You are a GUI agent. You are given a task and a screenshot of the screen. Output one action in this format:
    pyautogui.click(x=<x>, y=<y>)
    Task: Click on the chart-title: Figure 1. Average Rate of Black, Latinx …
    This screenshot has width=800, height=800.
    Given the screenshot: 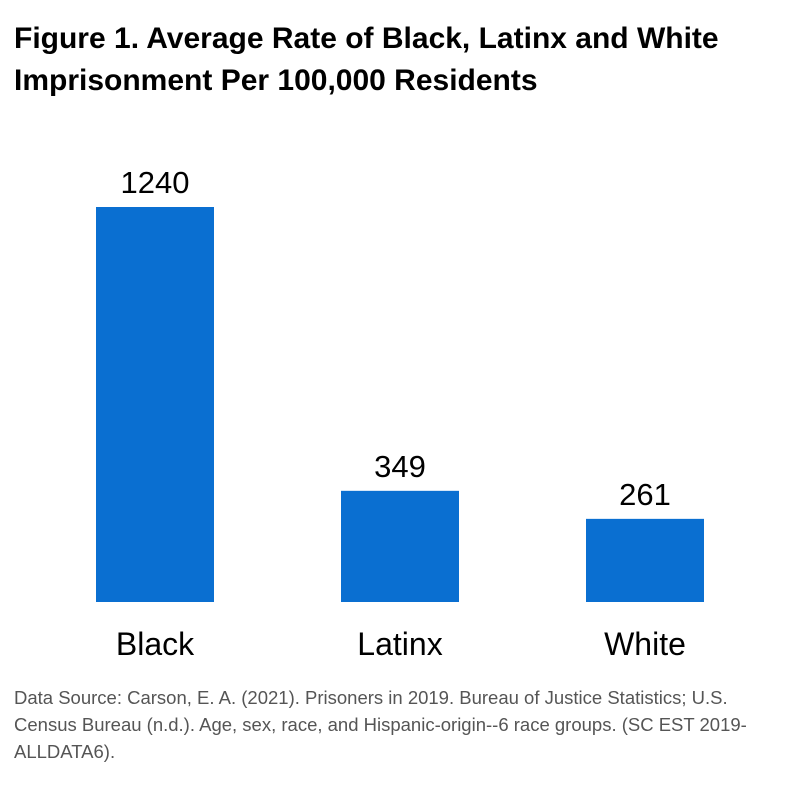 What is the action you would take?
    pyautogui.click(x=366, y=59)
    